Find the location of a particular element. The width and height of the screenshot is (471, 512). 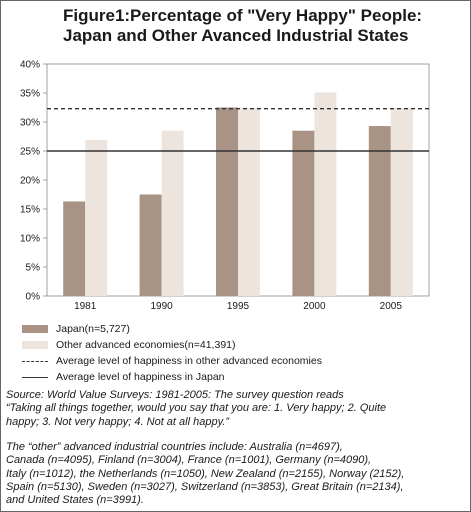

bar-japan-1995 is located at coordinates (227, 201).